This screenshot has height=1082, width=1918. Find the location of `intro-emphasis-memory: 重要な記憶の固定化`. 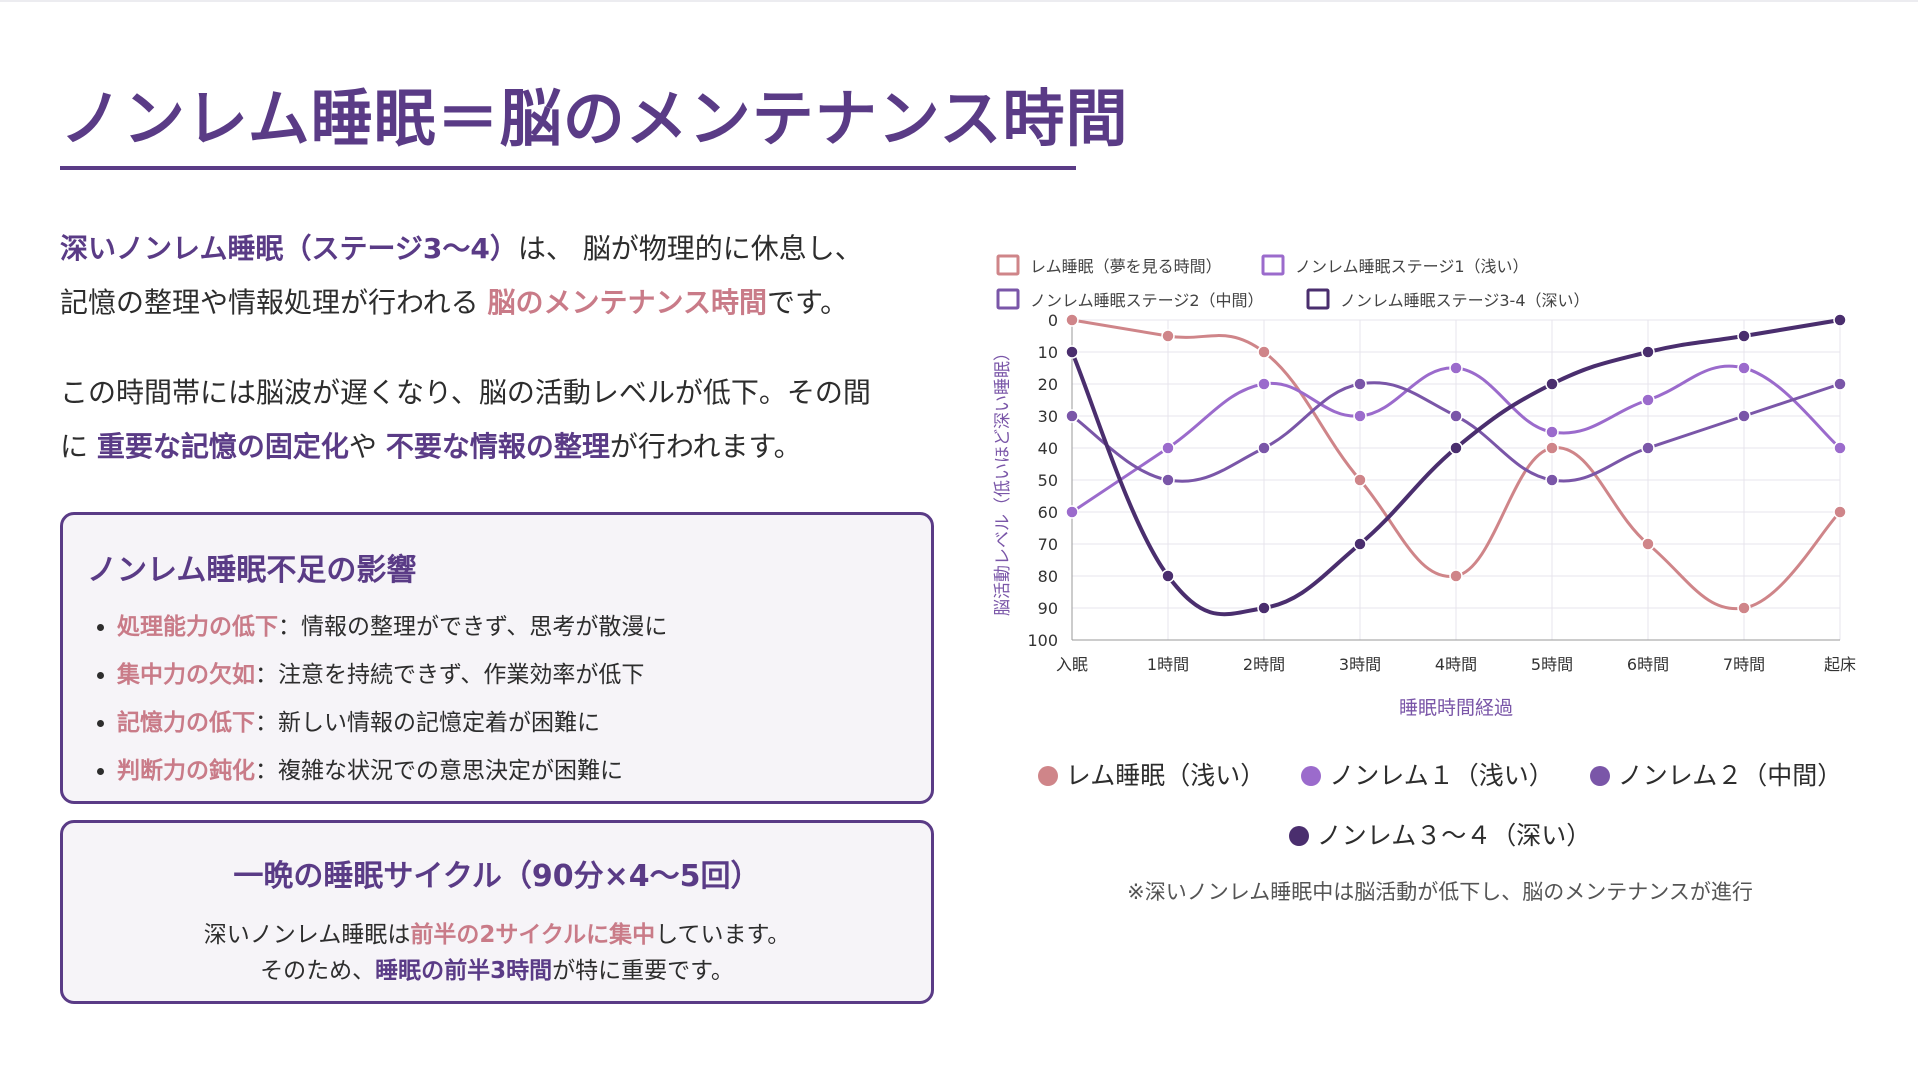

intro-emphasis-memory: 重要な記憶の固定化 is located at coordinates (222, 446).